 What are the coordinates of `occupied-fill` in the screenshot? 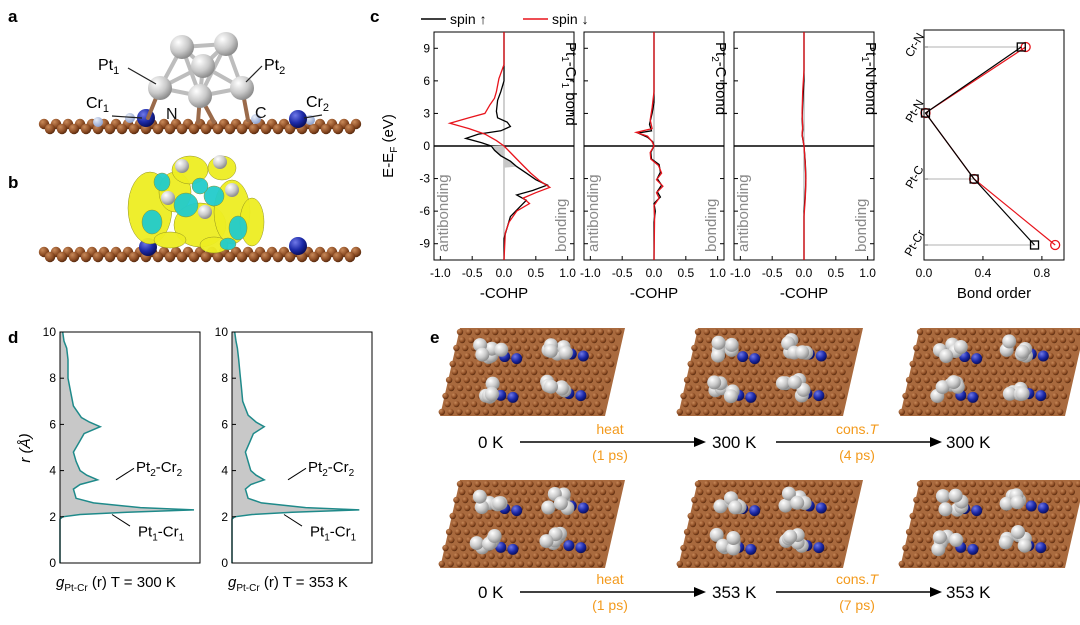 It's located at (504, 156).